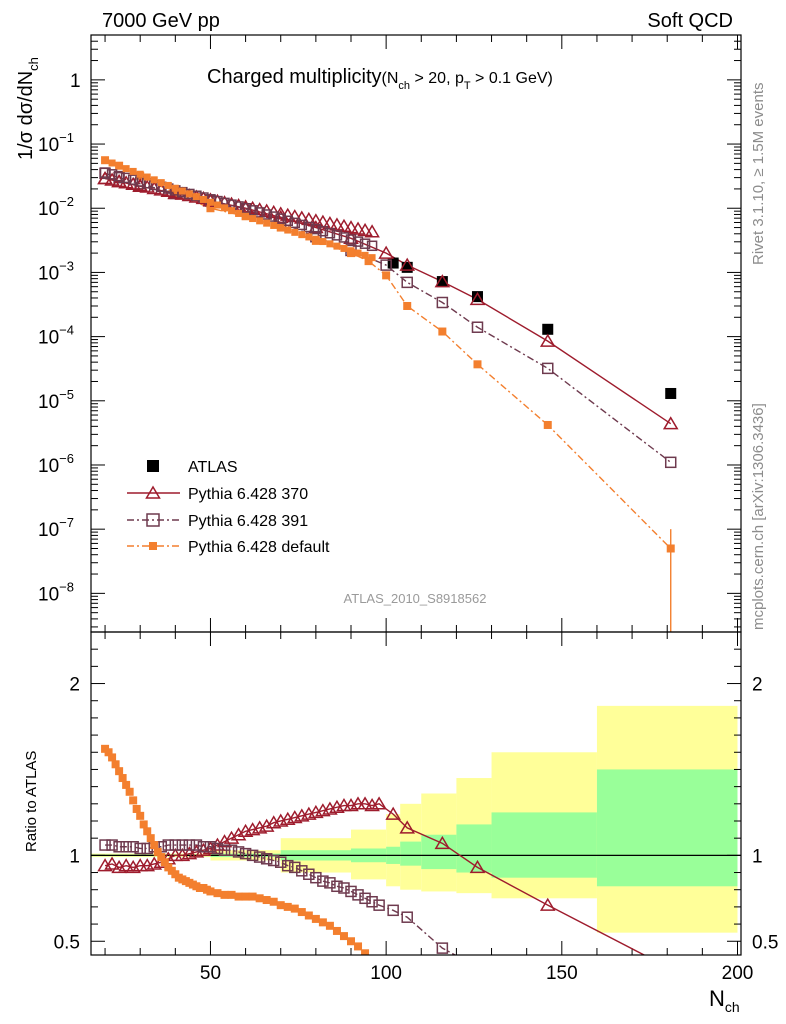 This screenshot has width=786, height=1024. What do you see at coordinates (390, 78) in the screenshot?
I see `plot-title-sub-open: (N` at bounding box center [390, 78].